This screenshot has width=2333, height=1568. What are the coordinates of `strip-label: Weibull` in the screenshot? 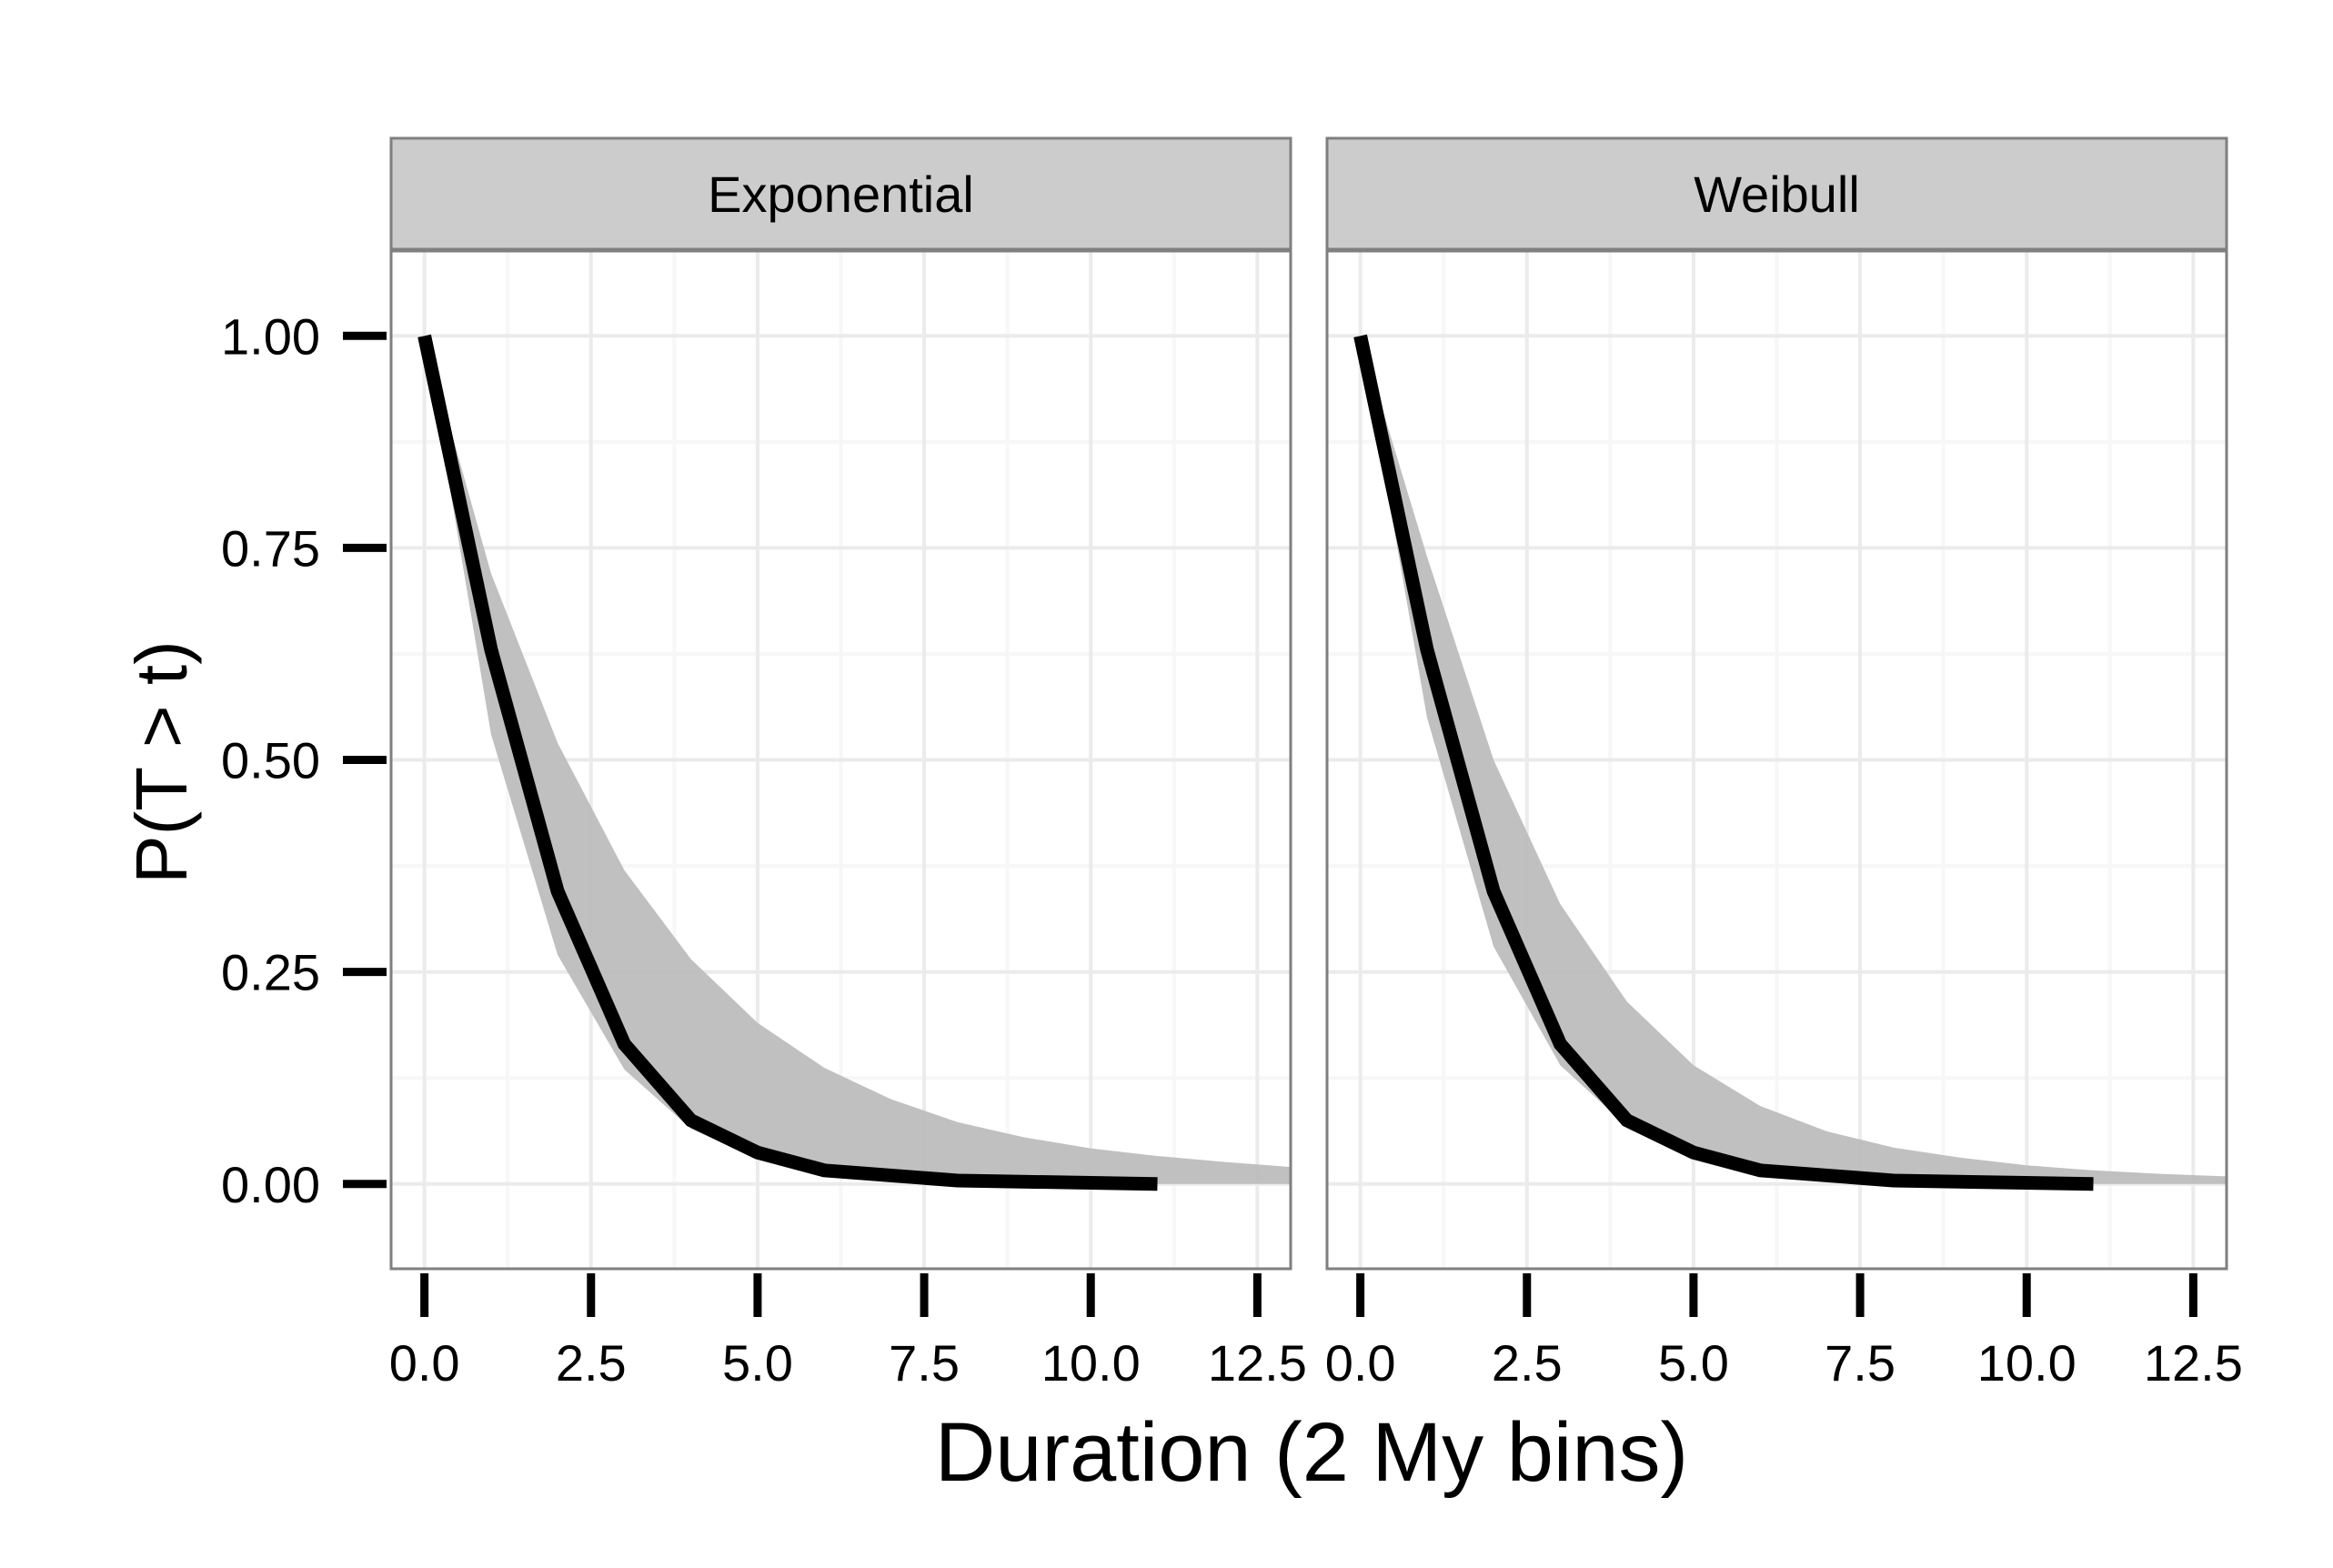 It's located at (1777, 194).